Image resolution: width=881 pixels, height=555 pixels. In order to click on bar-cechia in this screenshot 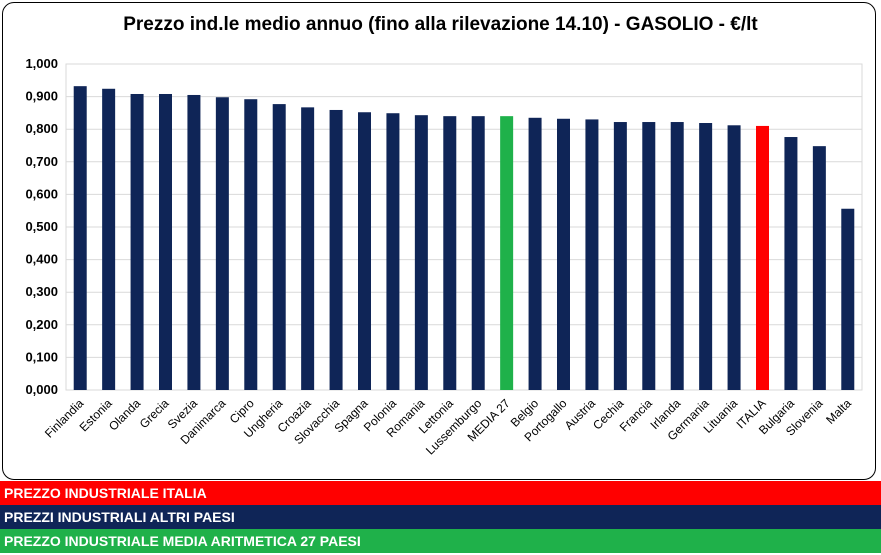, I will do `click(620, 256)`.